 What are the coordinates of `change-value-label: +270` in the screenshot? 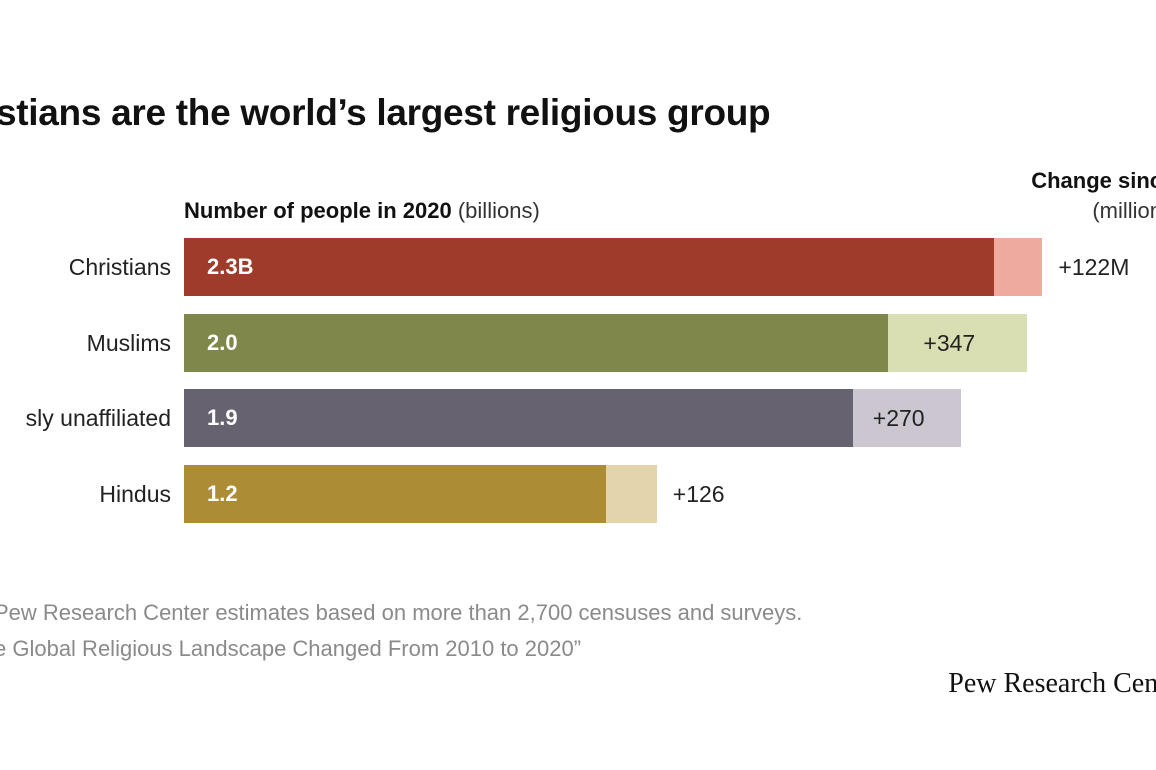 It's located at (898, 418).